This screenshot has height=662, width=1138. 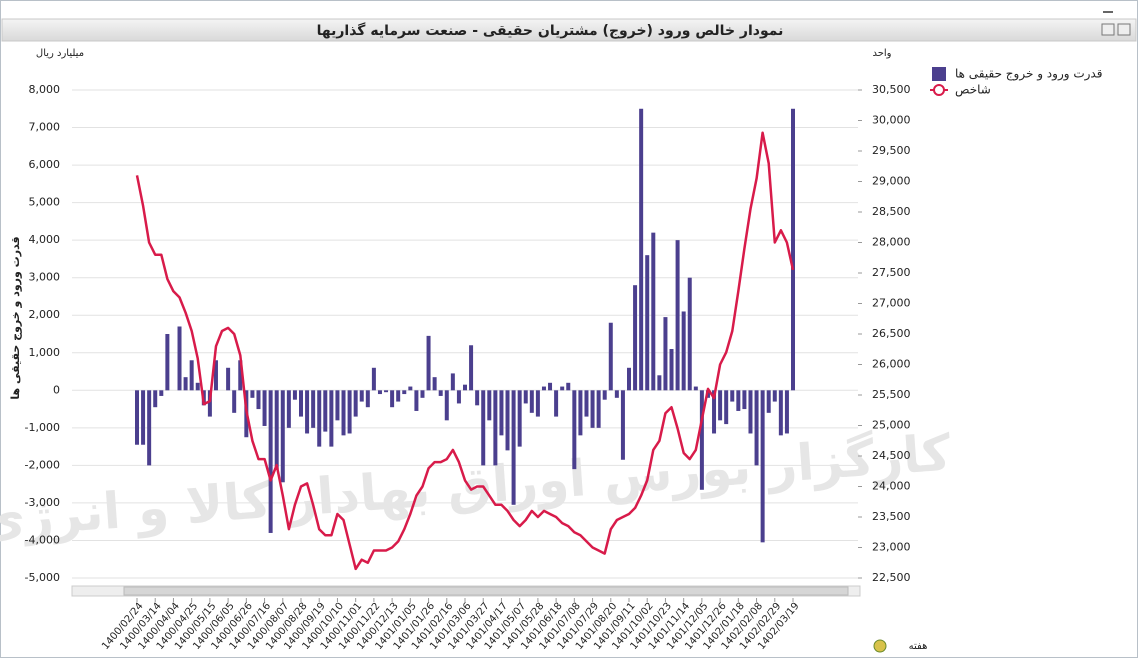 I want to click on y-tick-label: 8,000, so click(x=45, y=89).